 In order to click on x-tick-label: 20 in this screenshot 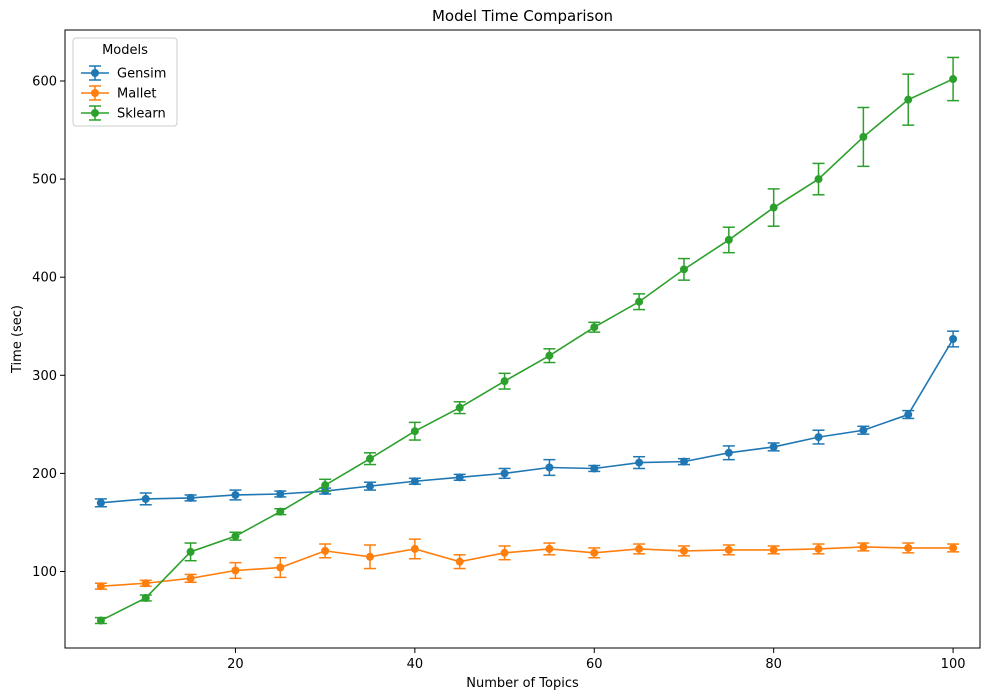, I will do `click(235, 664)`.